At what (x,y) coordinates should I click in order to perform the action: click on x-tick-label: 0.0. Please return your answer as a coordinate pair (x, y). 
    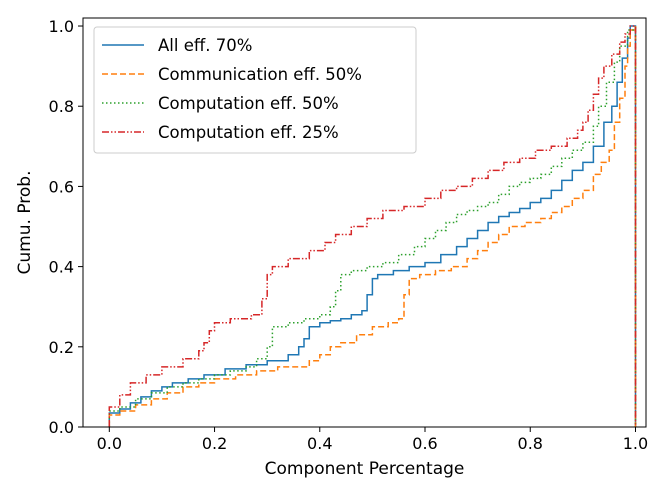
    Looking at the image, I should click on (109, 443).